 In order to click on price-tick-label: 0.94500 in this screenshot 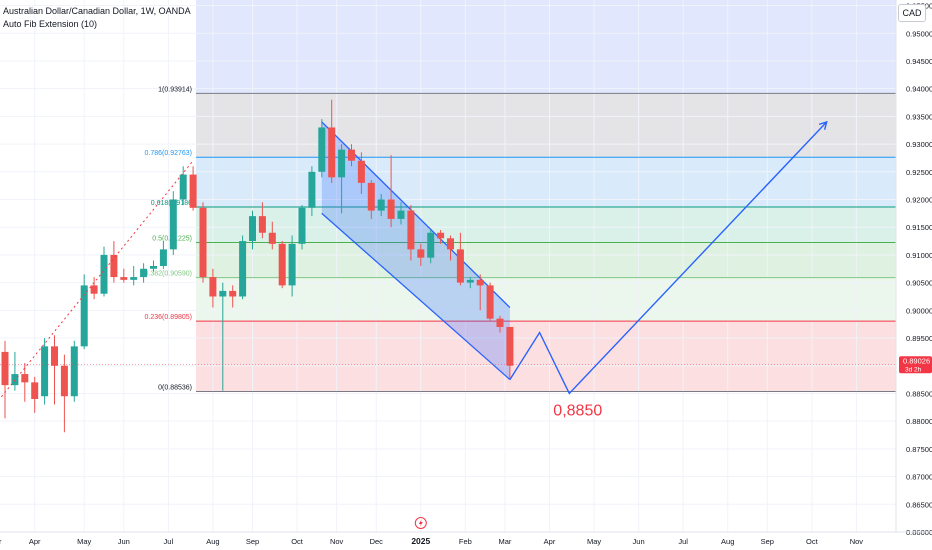, I will do `click(919, 61)`.